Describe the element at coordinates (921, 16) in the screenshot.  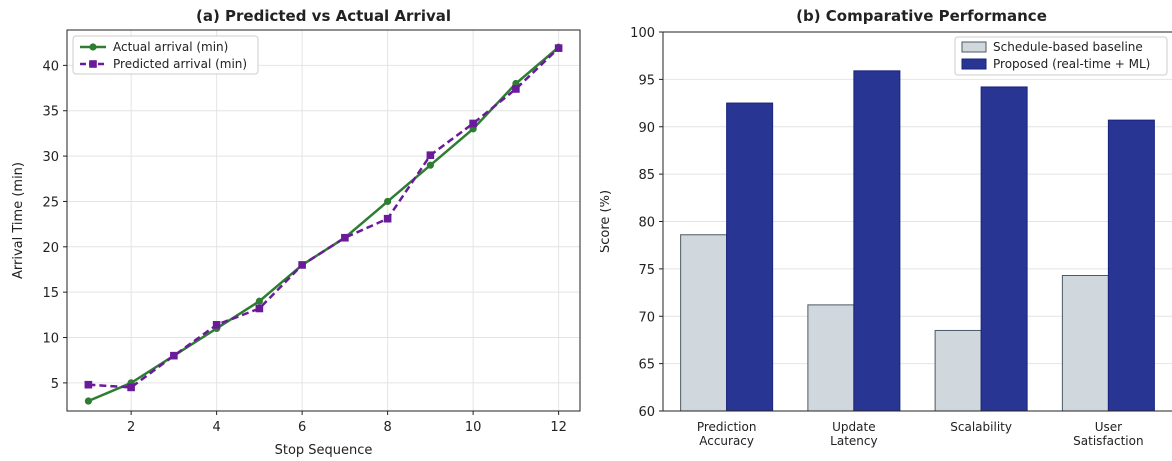
I see `chart-title: (b) Comparative Performance` at that location.